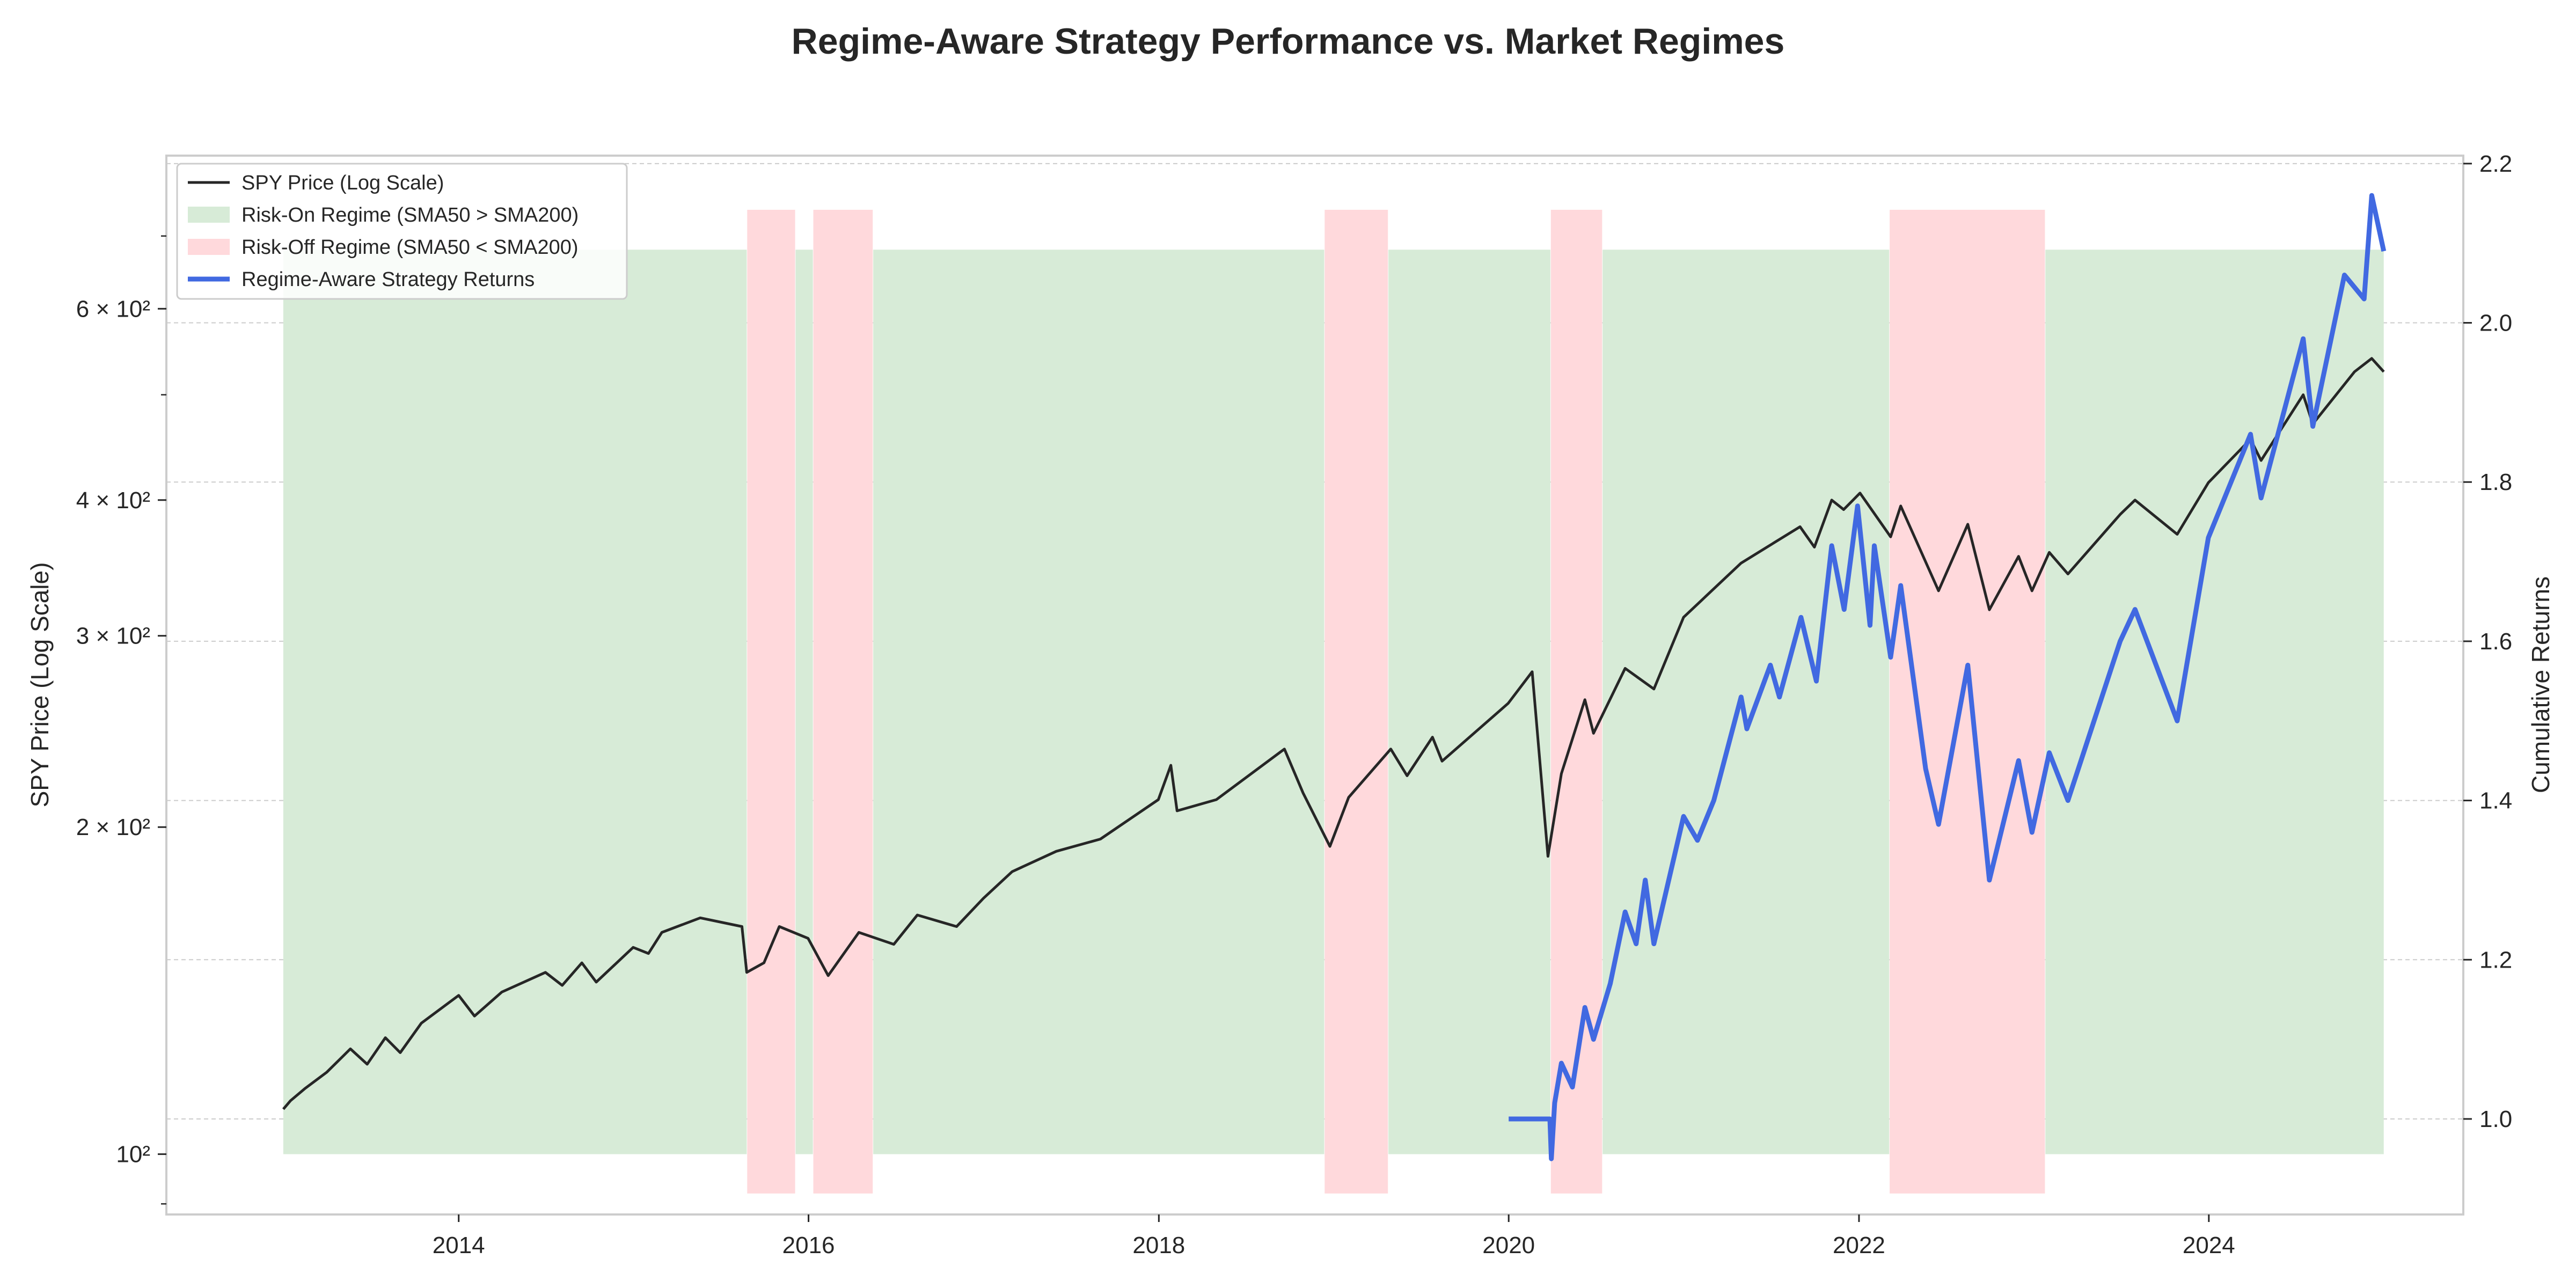 Image resolution: width=2576 pixels, height=1288 pixels. Describe the element at coordinates (2495, 801) in the screenshot. I see `y2-tick-label: 1.4` at that location.